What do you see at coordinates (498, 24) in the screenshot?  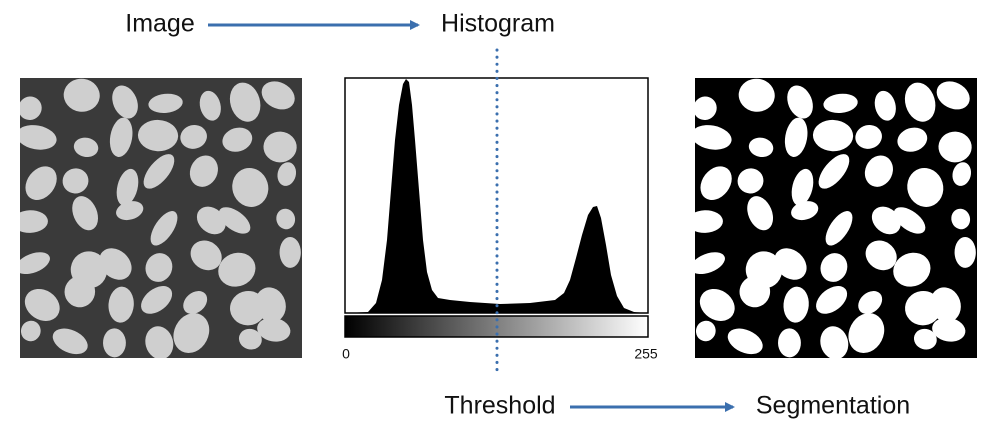 I see `histogram-label: Histogram` at bounding box center [498, 24].